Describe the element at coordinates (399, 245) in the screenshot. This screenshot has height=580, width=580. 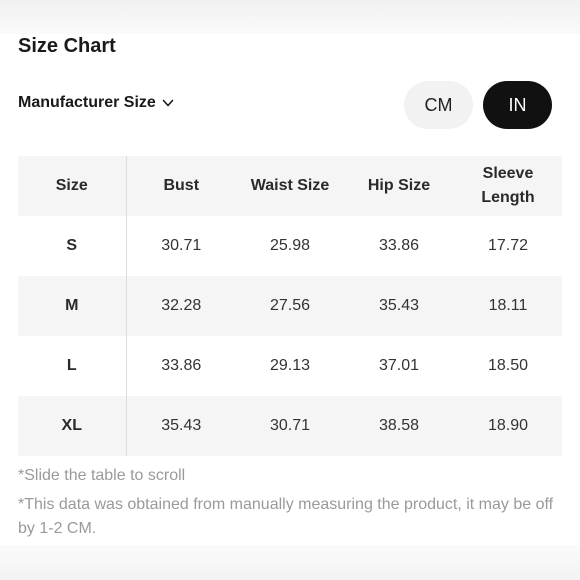
I see `hip-cell: 33.86` at that location.